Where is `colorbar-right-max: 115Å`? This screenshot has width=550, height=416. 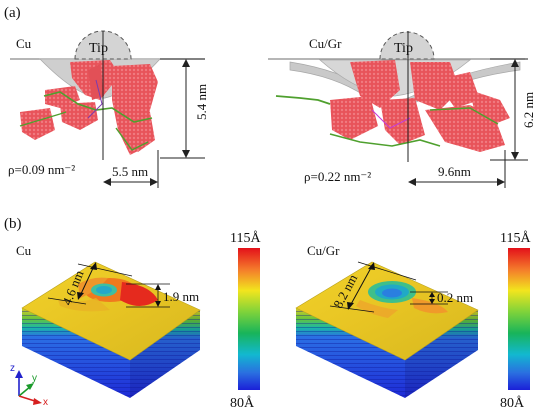 colorbar-right-max: 115Å is located at coordinates (515, 238).